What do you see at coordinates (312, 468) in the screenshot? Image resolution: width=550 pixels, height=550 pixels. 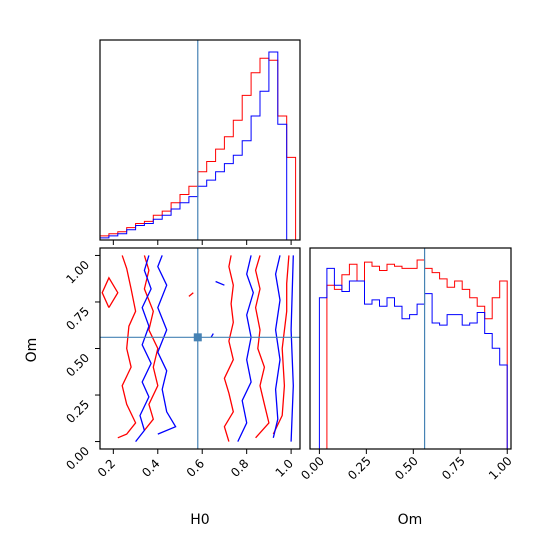 I see `hist-Om-xtick-label: 0.00` at bounding box center [312, 468].